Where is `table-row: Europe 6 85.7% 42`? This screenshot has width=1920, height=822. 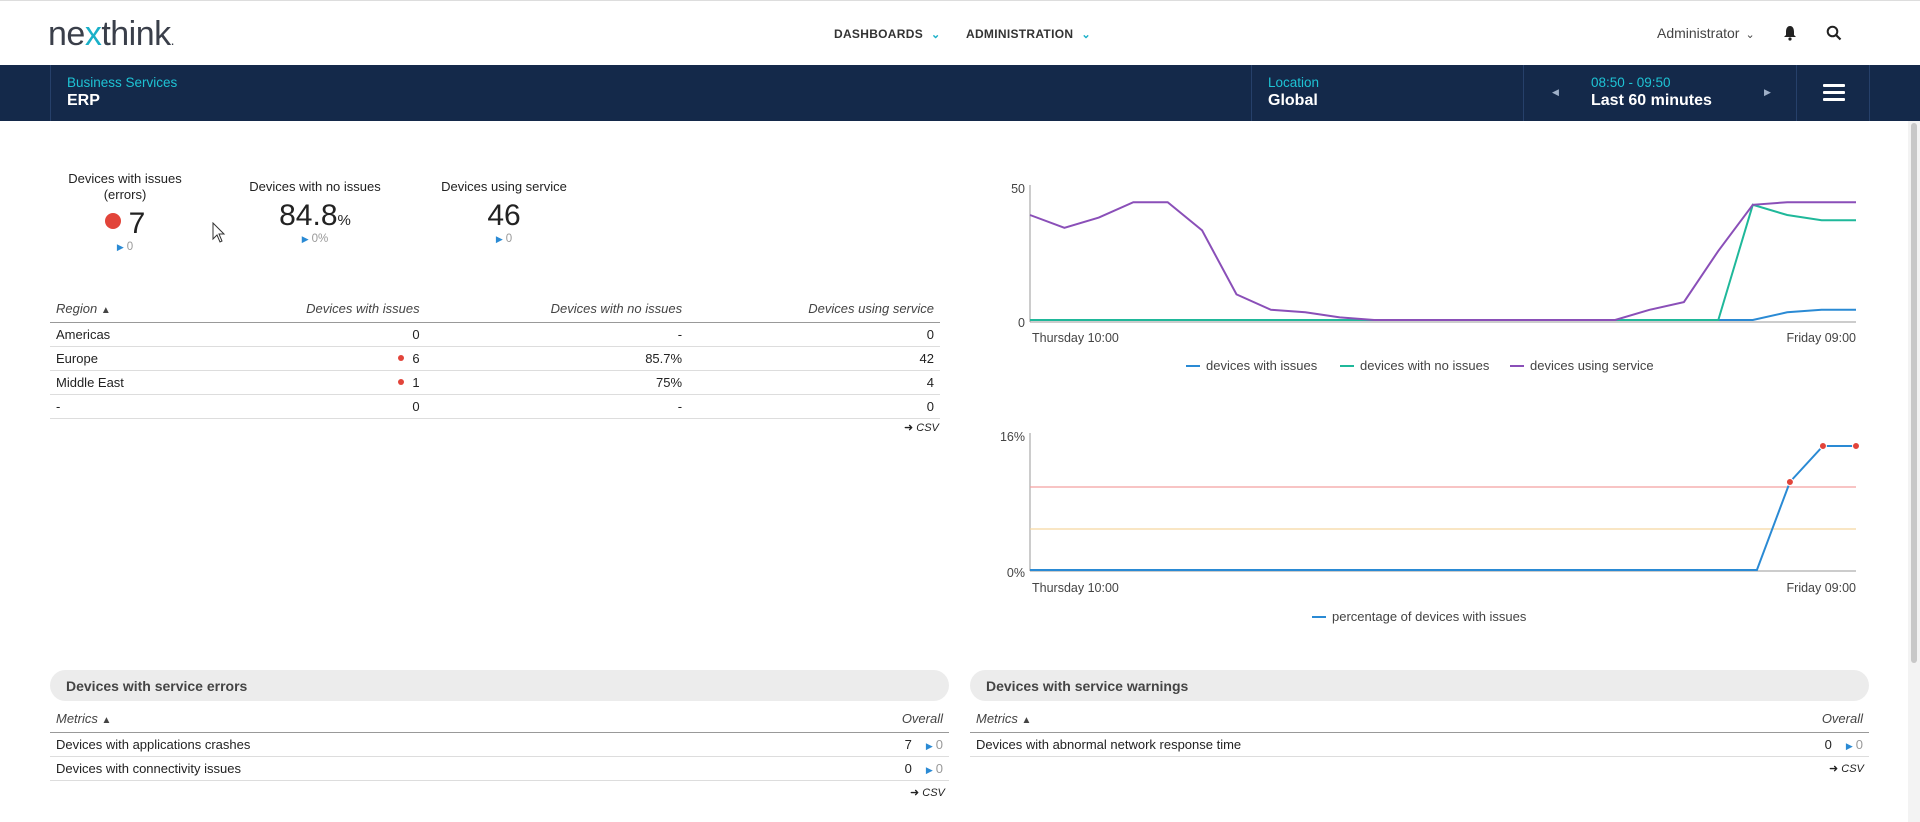
table-row: Europe 6 85.7% 42 is located at coordinates (495, 358).